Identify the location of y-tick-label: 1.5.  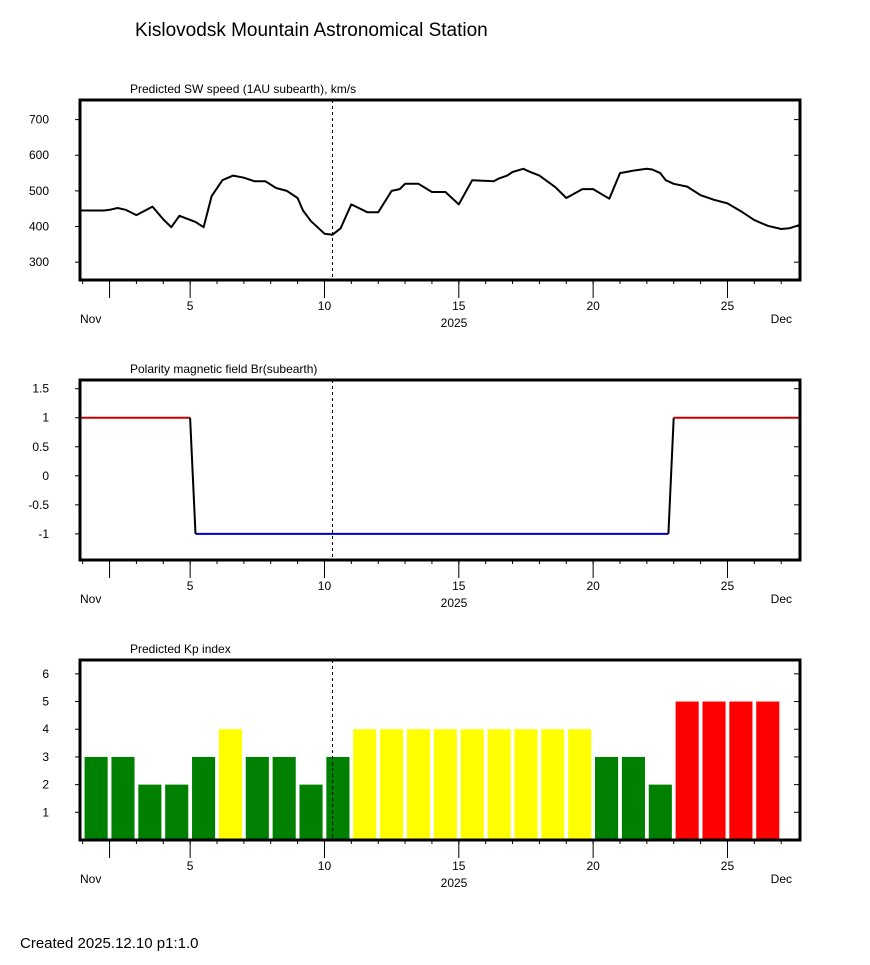
(40, 389).